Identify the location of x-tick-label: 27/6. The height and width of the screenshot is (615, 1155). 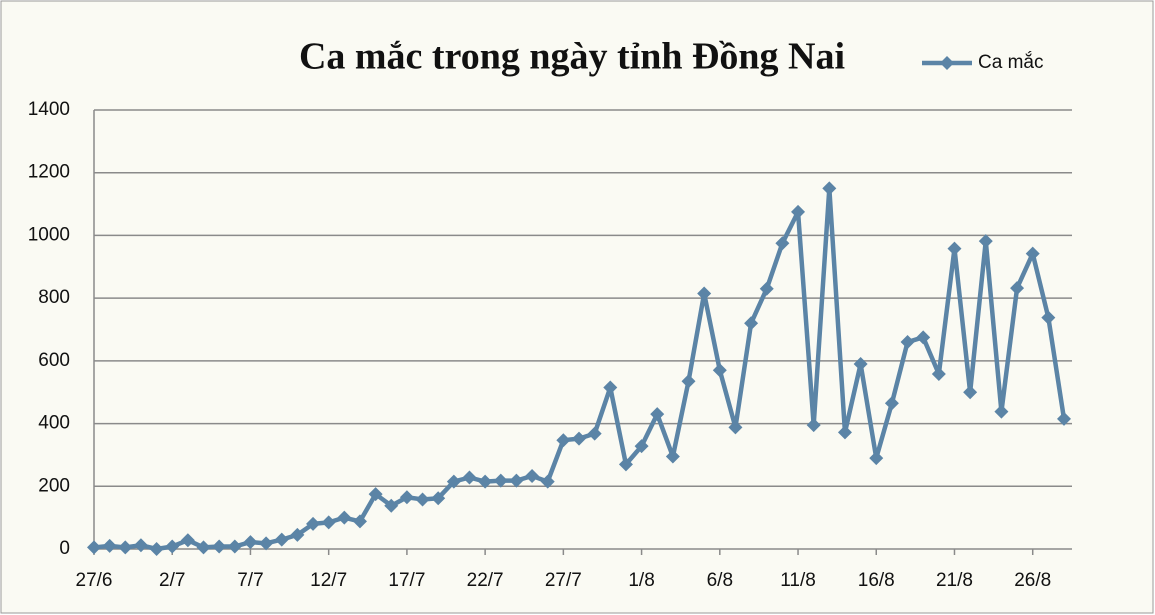
(94, 580).